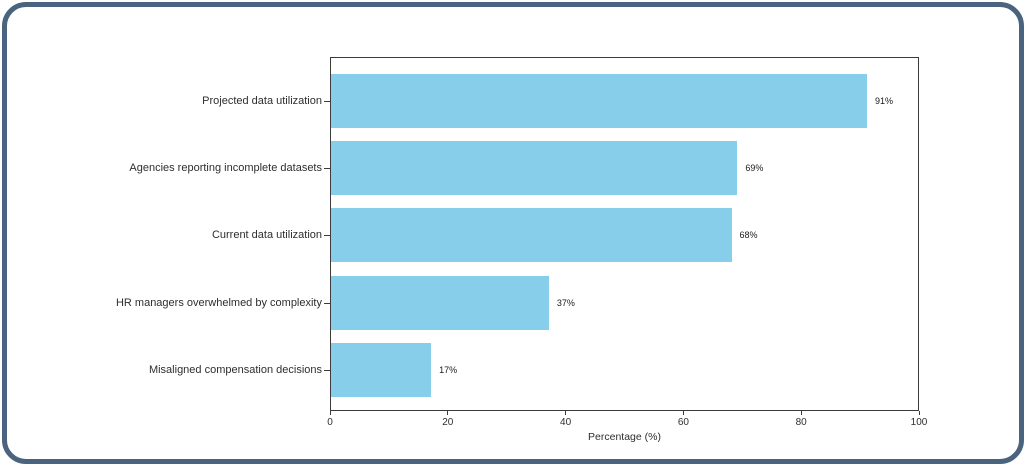 Image resolution: width=1026 pixels, height=466 pixels. What do you see at coordinates (218, 302) in the screenshot?
I see `y-tick-label: HR managers overwhelmed by complexity` at bounding box center [218, 302].